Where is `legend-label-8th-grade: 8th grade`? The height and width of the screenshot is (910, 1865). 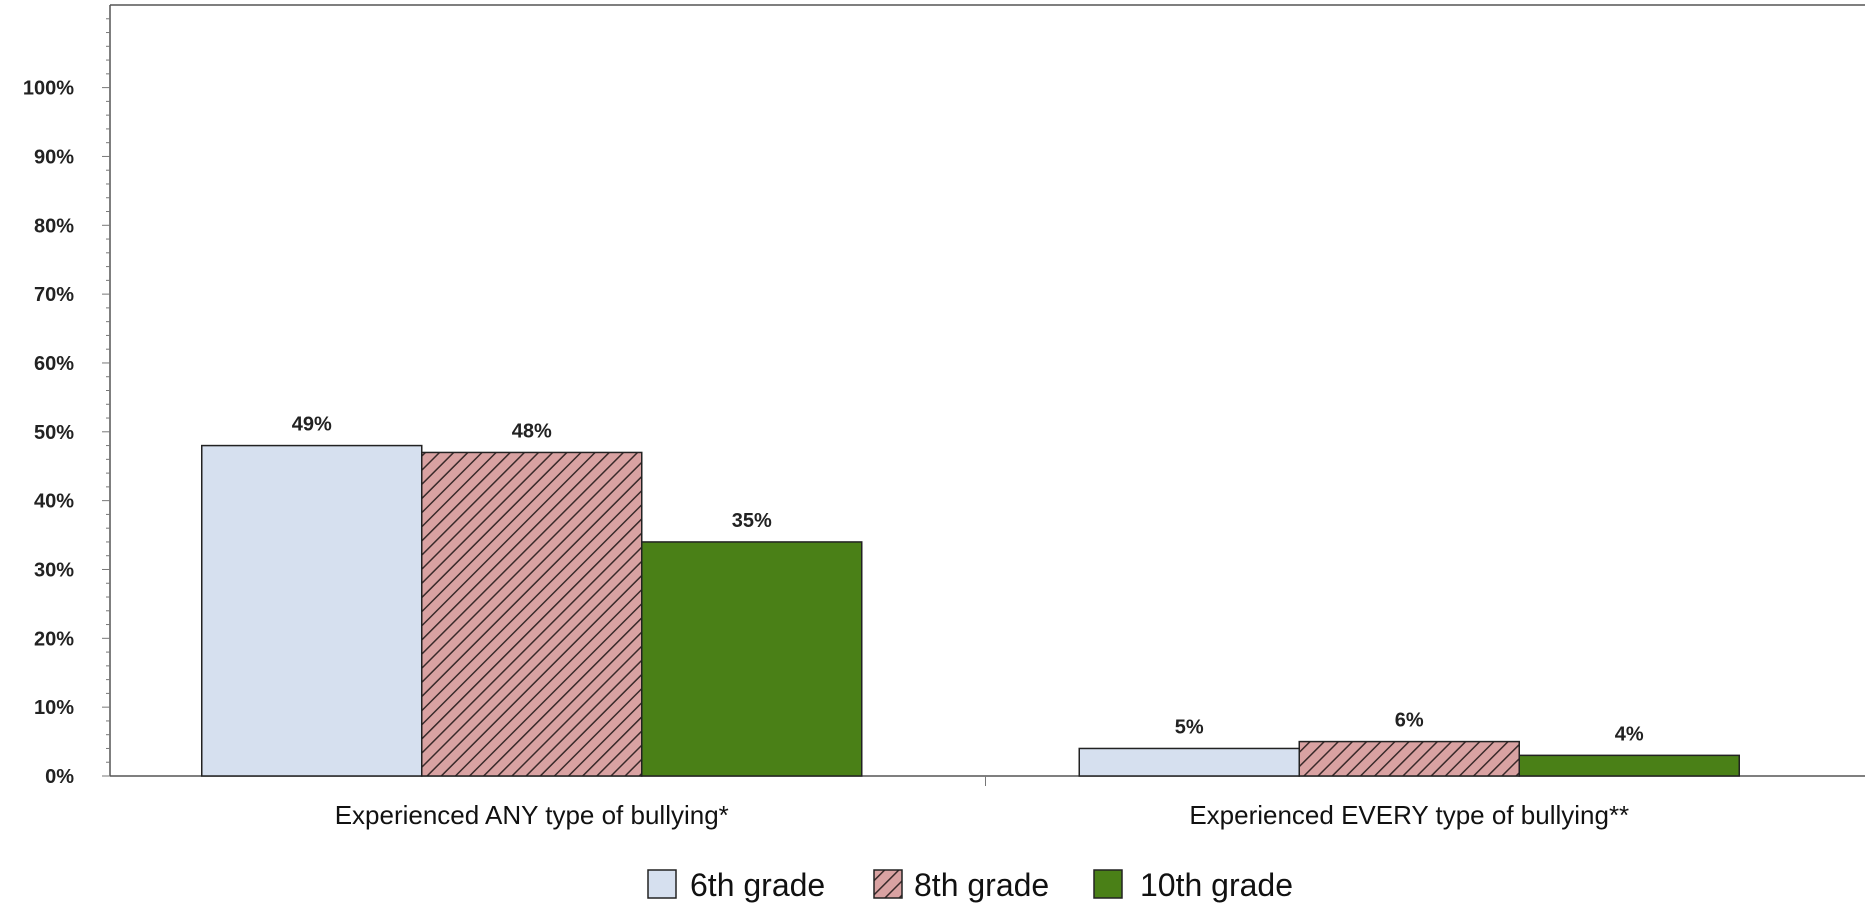 legend-label-8th-grade: 8th grade is located at coordinates (981, 885).